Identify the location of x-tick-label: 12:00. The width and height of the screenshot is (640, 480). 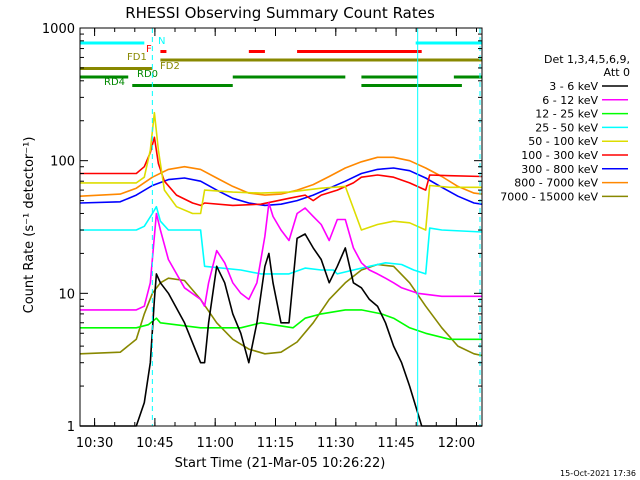
(456, 443).